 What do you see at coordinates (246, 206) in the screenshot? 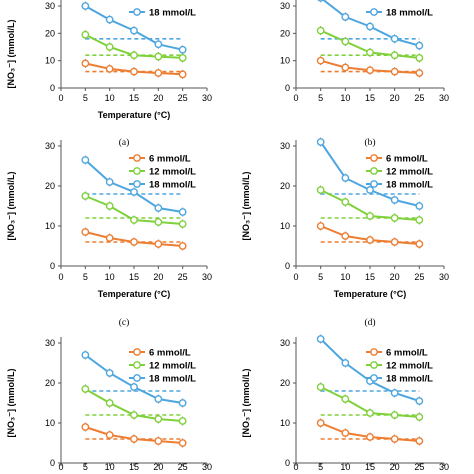
I see `y-axis-title: [NO₃⁻] (mmol/L)` at bounding box center [246, 206].